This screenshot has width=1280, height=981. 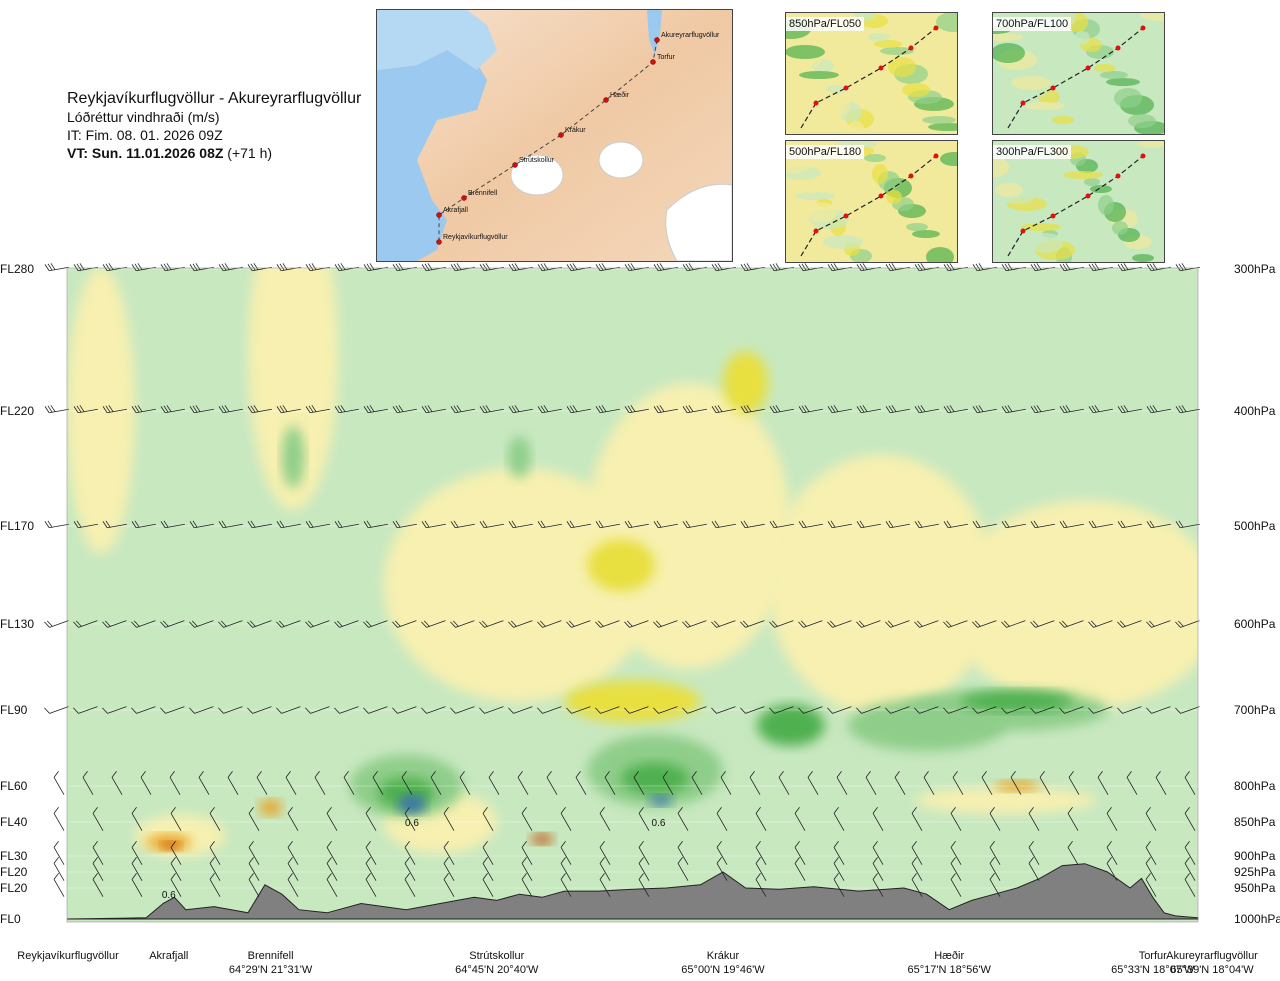 I want to click on location-coord: 64°45'N 20°40'W, so click(x=497, y=970).